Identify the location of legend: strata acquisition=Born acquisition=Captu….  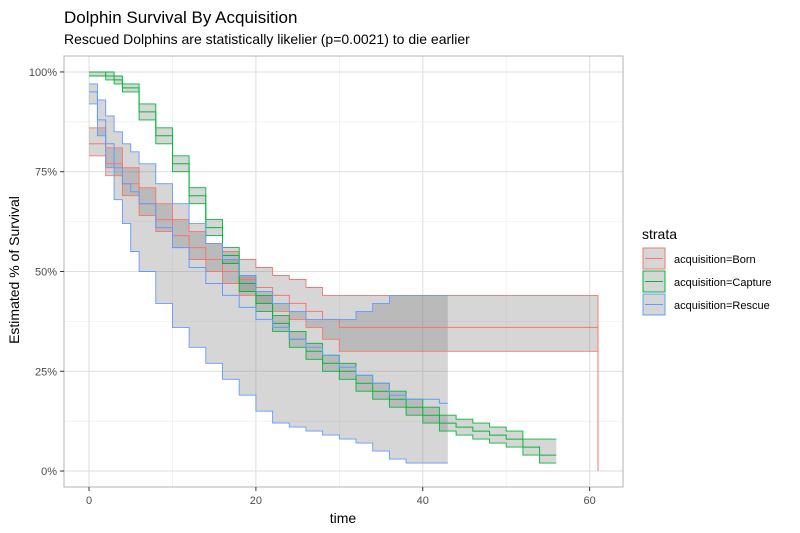
(707, 271).